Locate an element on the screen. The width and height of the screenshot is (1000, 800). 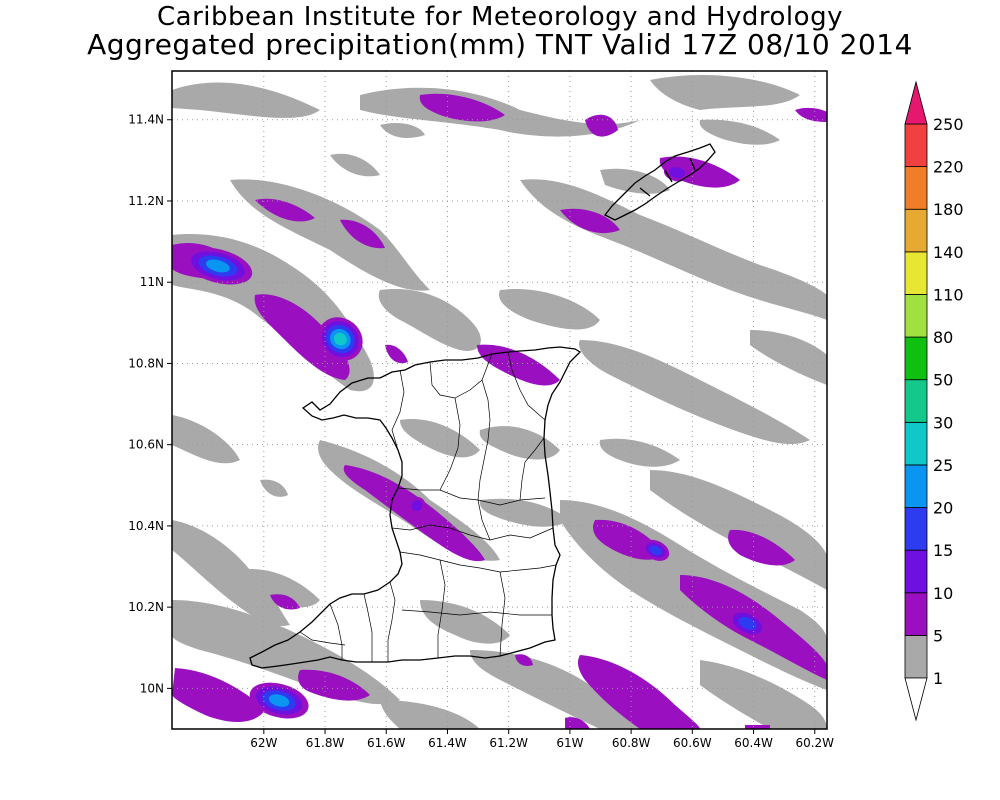
colorbar-label: 220 is located at coordinates (948, 167).